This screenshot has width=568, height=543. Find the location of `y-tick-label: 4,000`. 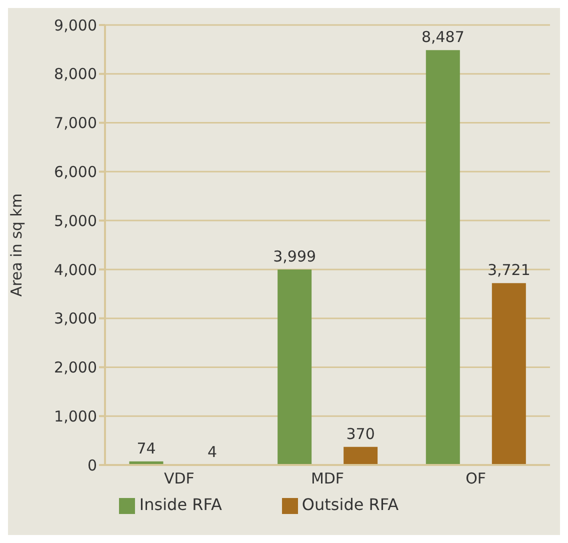

y-tick-label: 4,000 is located at coordinates (75, 269).